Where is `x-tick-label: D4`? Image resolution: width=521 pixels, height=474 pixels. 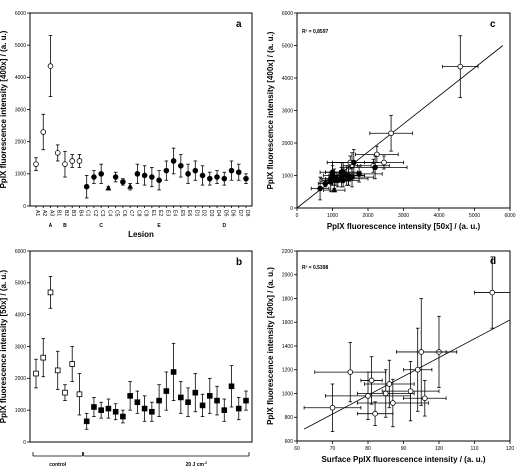 x-tick-label: D4 is located at coordinates (218, 213).